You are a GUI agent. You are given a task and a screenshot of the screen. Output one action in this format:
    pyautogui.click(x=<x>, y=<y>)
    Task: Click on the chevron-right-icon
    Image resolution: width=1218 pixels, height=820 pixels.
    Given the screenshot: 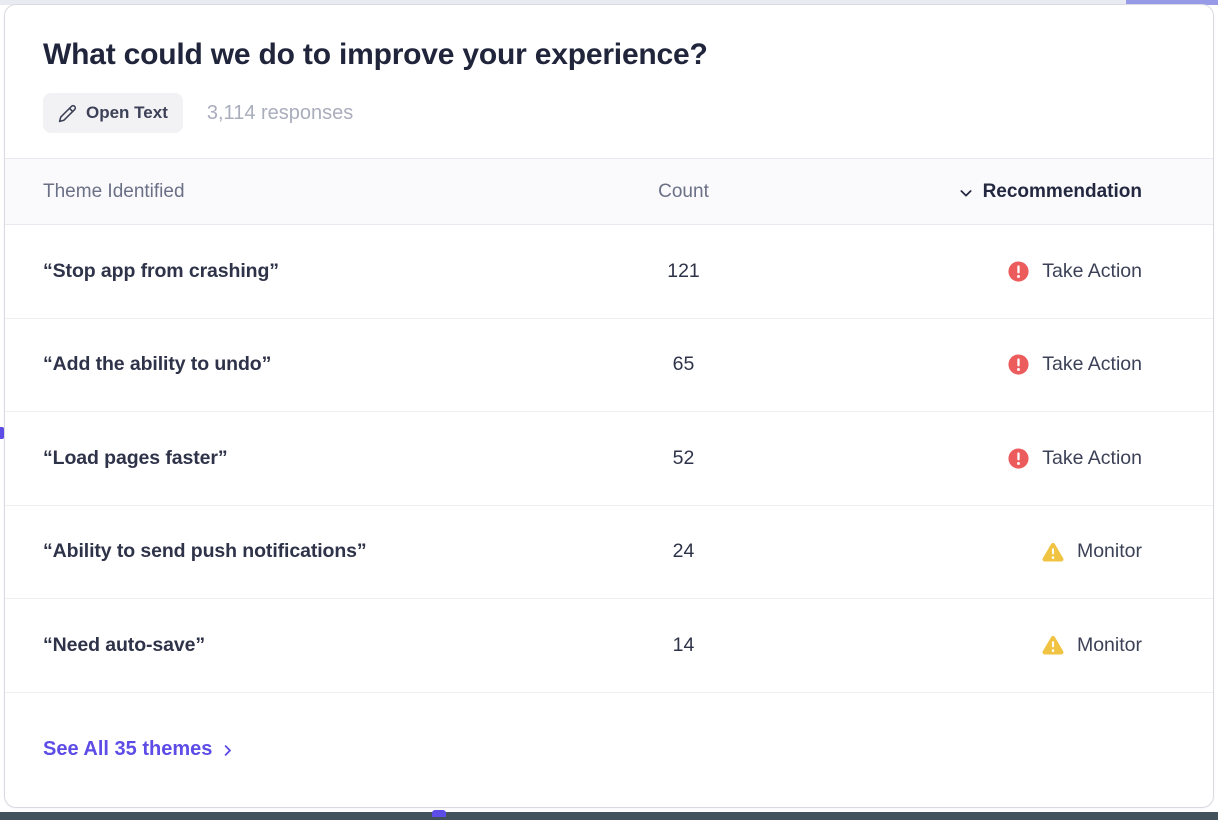 What is the action you would take?
    pyautogui.click(x=227, y=749)
    